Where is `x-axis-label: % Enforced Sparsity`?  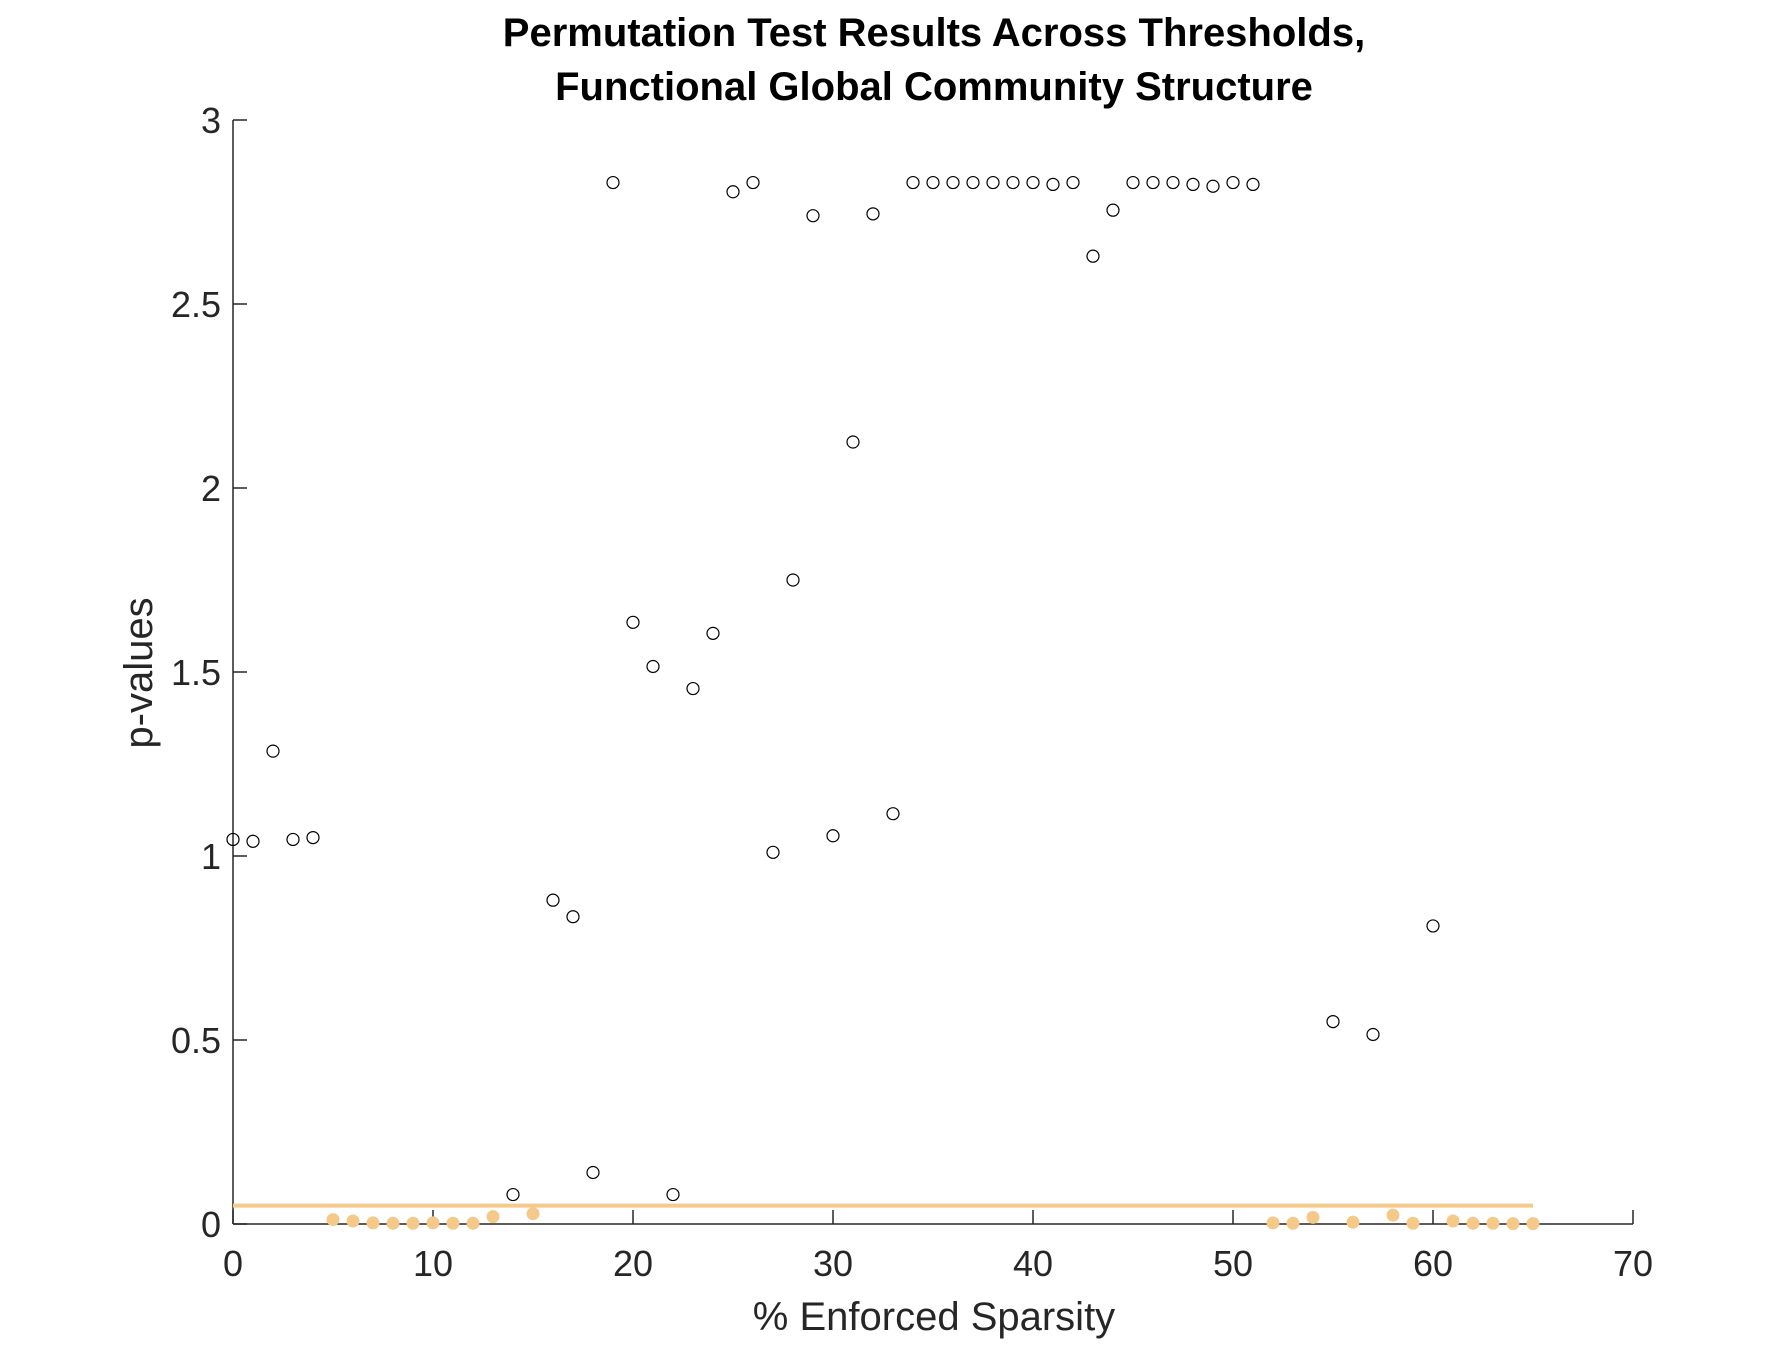
x-axis-label: % Enforced Sparsity is located at coordinates (934, 1317).